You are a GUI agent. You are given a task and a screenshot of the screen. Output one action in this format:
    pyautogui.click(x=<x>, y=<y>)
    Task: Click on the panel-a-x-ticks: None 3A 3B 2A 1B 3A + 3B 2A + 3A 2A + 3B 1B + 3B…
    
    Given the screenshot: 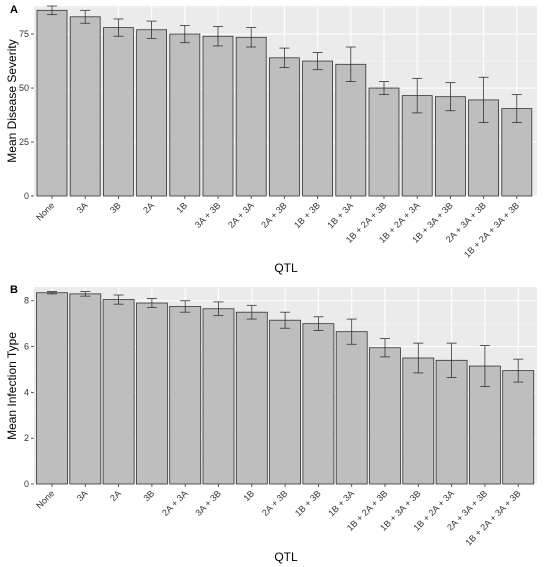 What is the action you would take?
    pyautogui.click(x=277, y=228)
    